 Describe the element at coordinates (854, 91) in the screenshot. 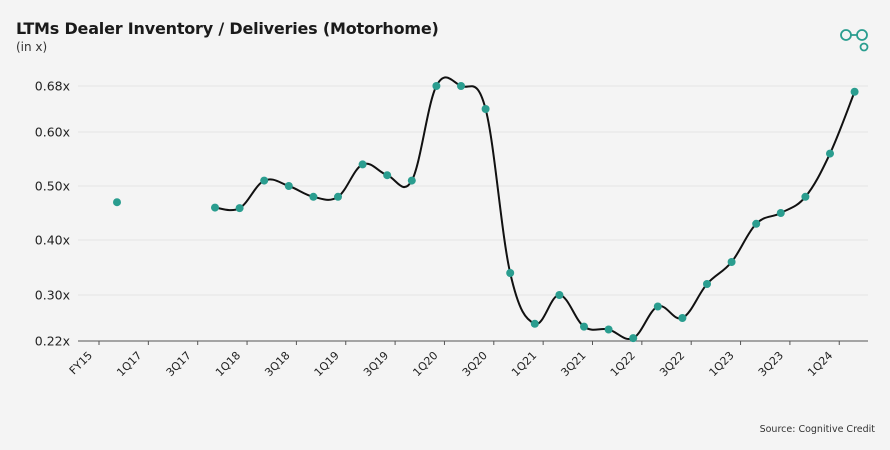

I see `data-point-2Q24` at that location.